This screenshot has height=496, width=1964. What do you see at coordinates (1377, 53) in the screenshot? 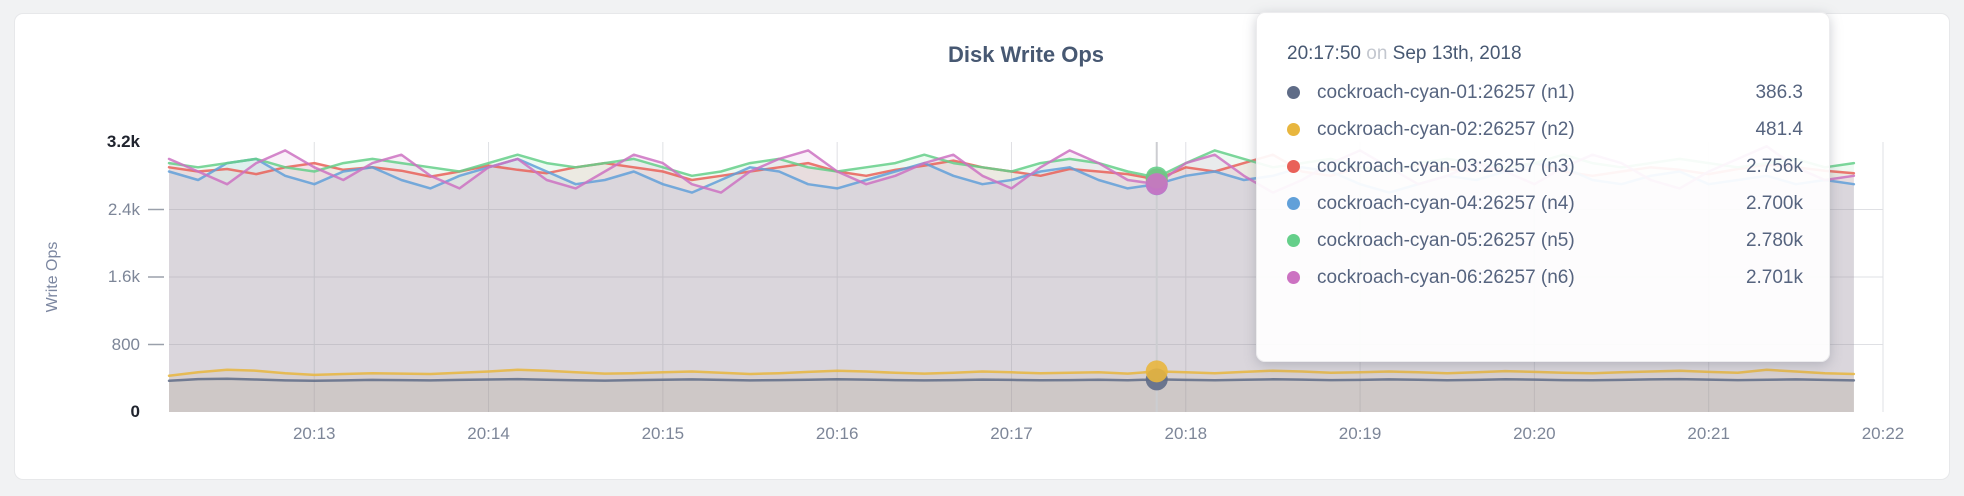
I see `tooltip-connector: on` at bounding box center [1377, 53].